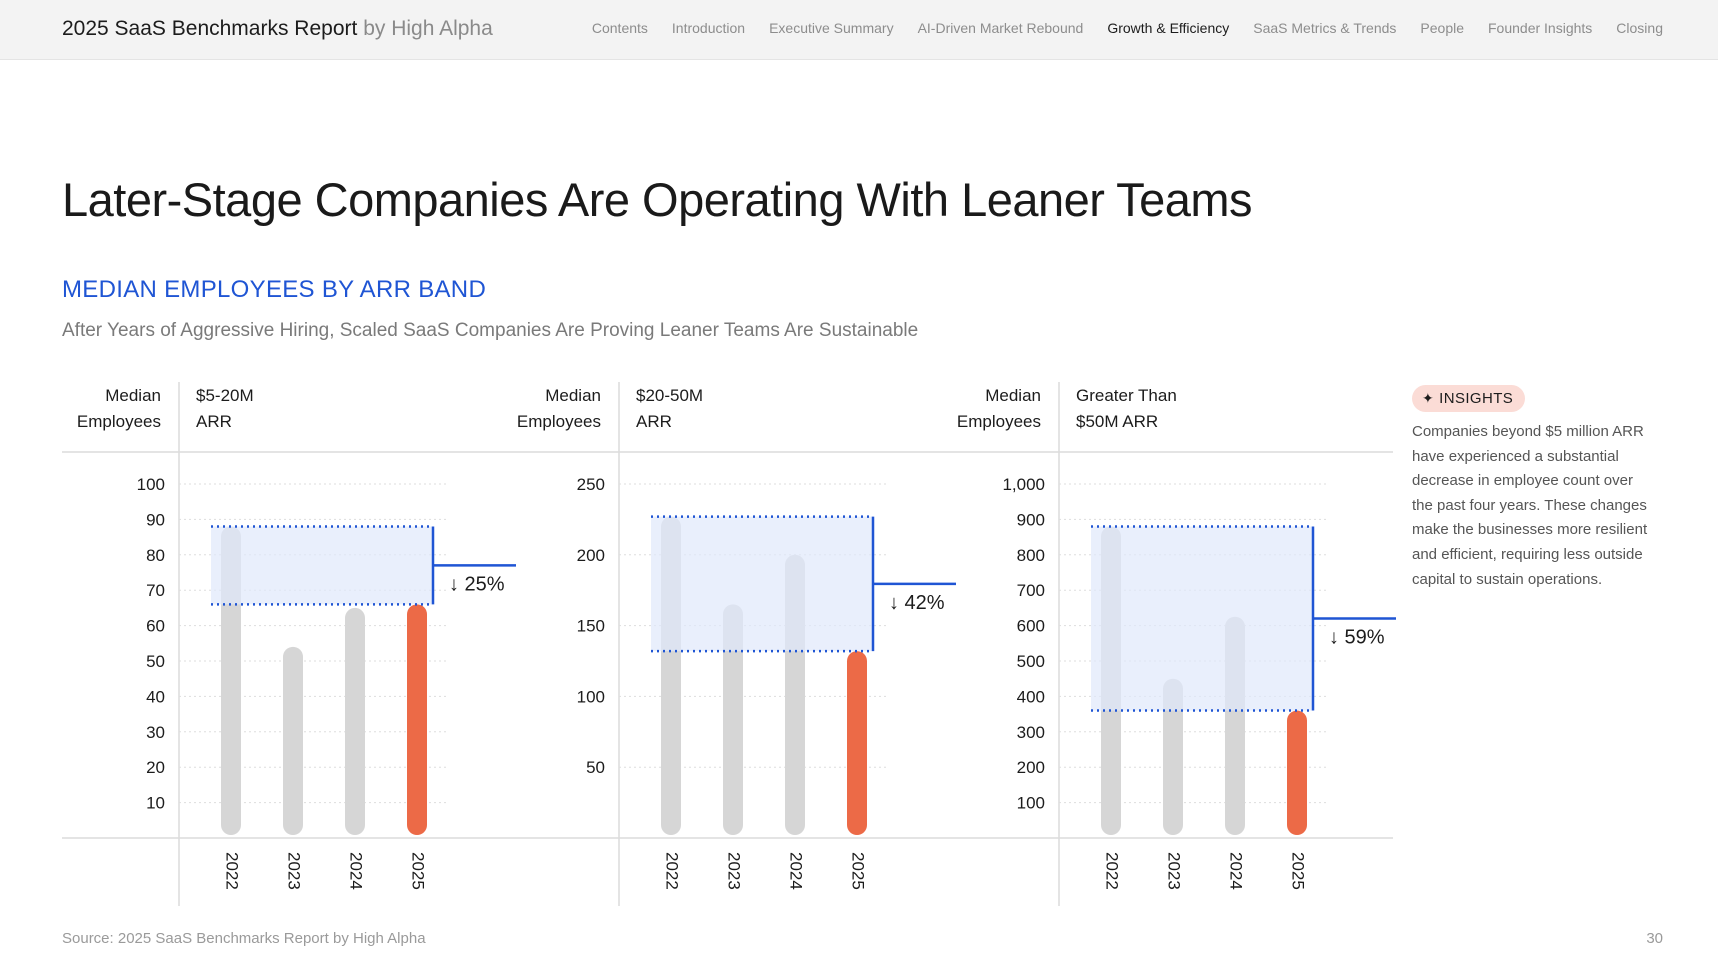 This screenshot has width=1718, height=967. What do you see at coordinates (1023, 484) in the screenshot?
I see `y-tick-label: 1,000` at bounding box center [1023, 484].